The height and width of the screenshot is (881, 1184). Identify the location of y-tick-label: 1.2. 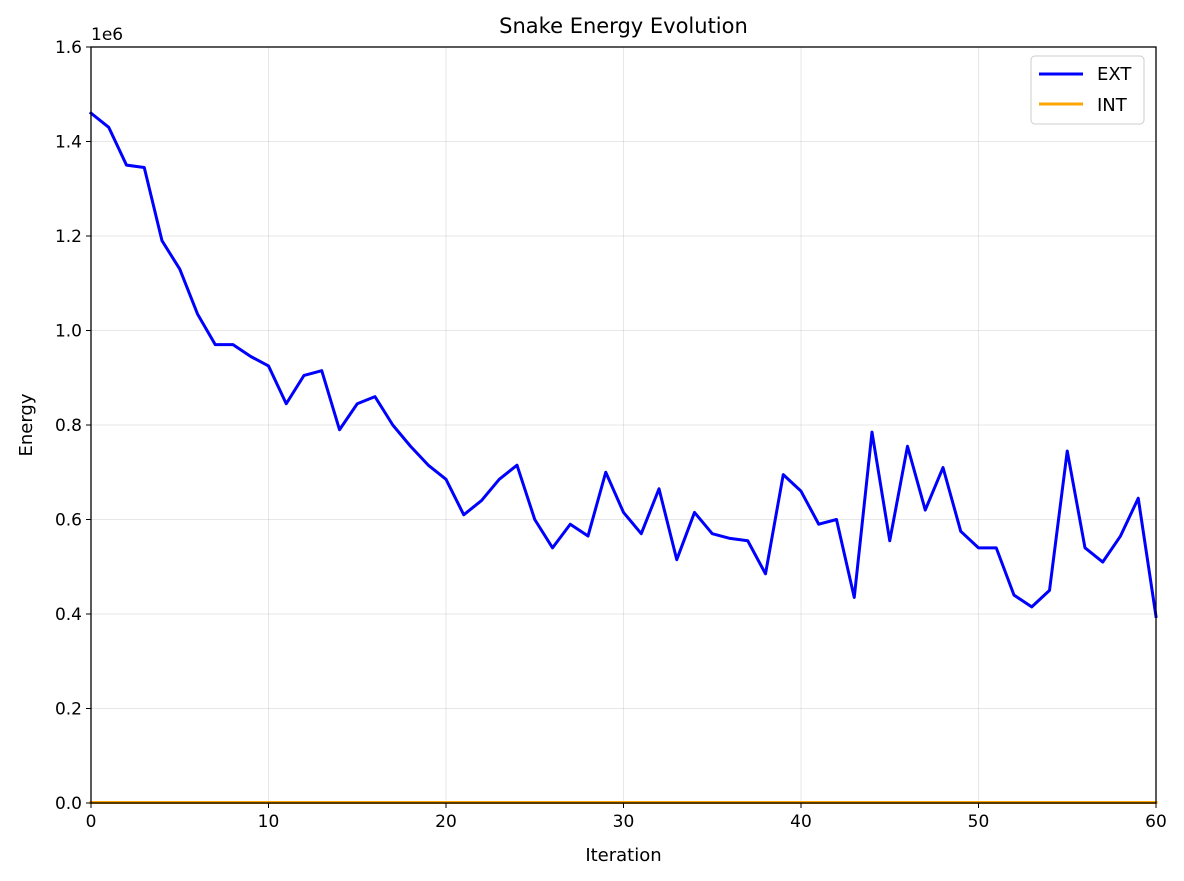
(68, 237).